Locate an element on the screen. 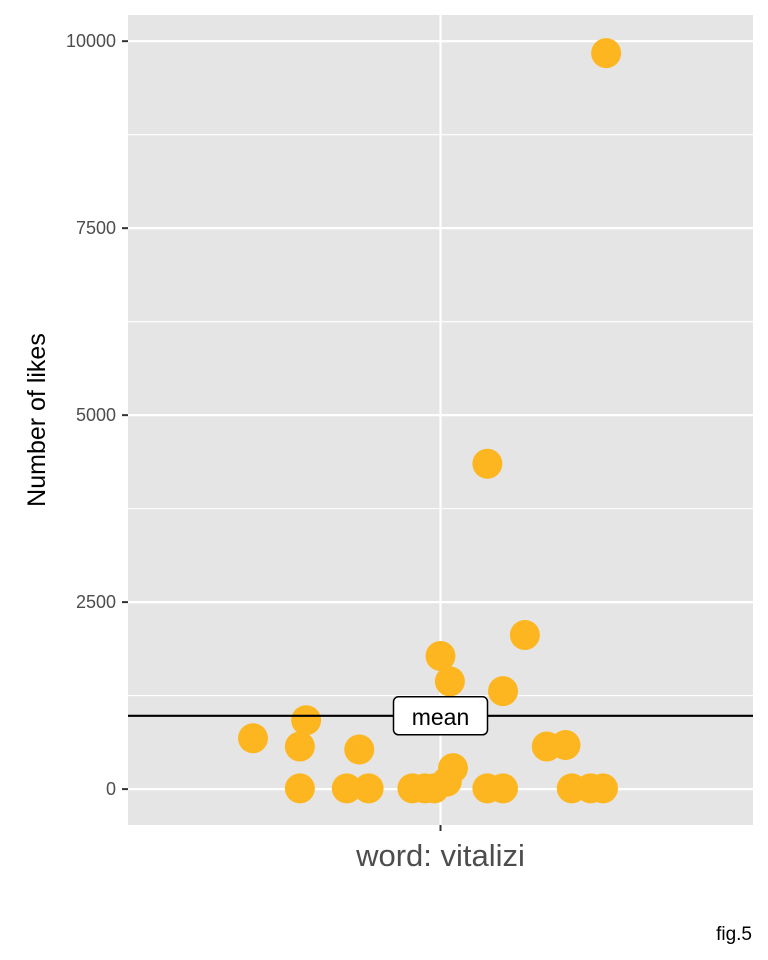 This screenshot has height=960, width=768. mean-label-text: mean is located at coordinates (441, 717).